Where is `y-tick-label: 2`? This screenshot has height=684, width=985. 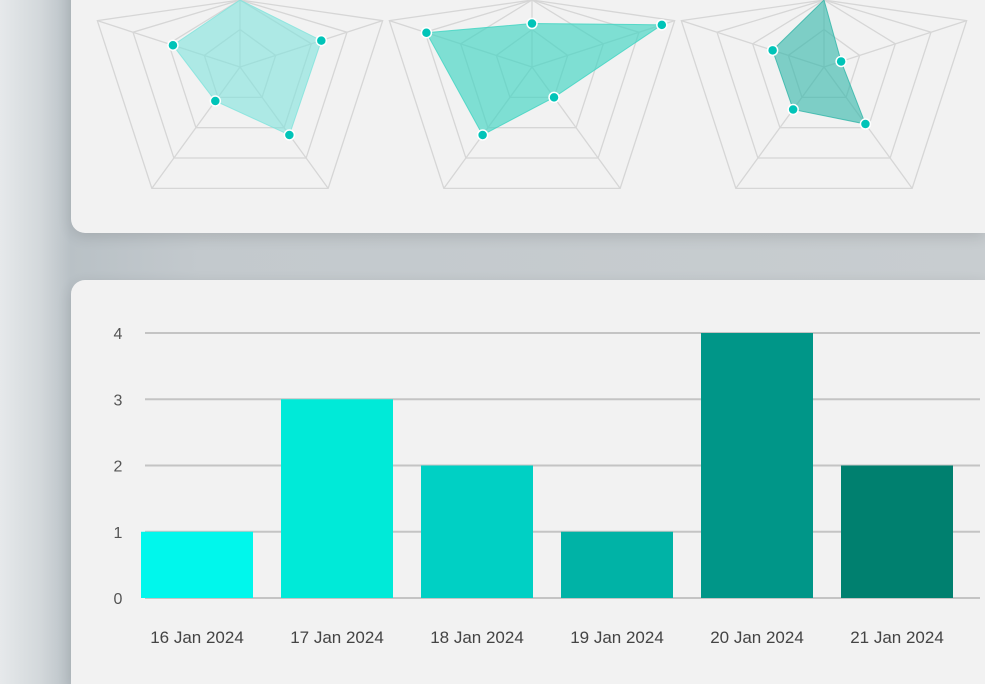 y-tick-label: 2 is located at coordinates (118, 467).